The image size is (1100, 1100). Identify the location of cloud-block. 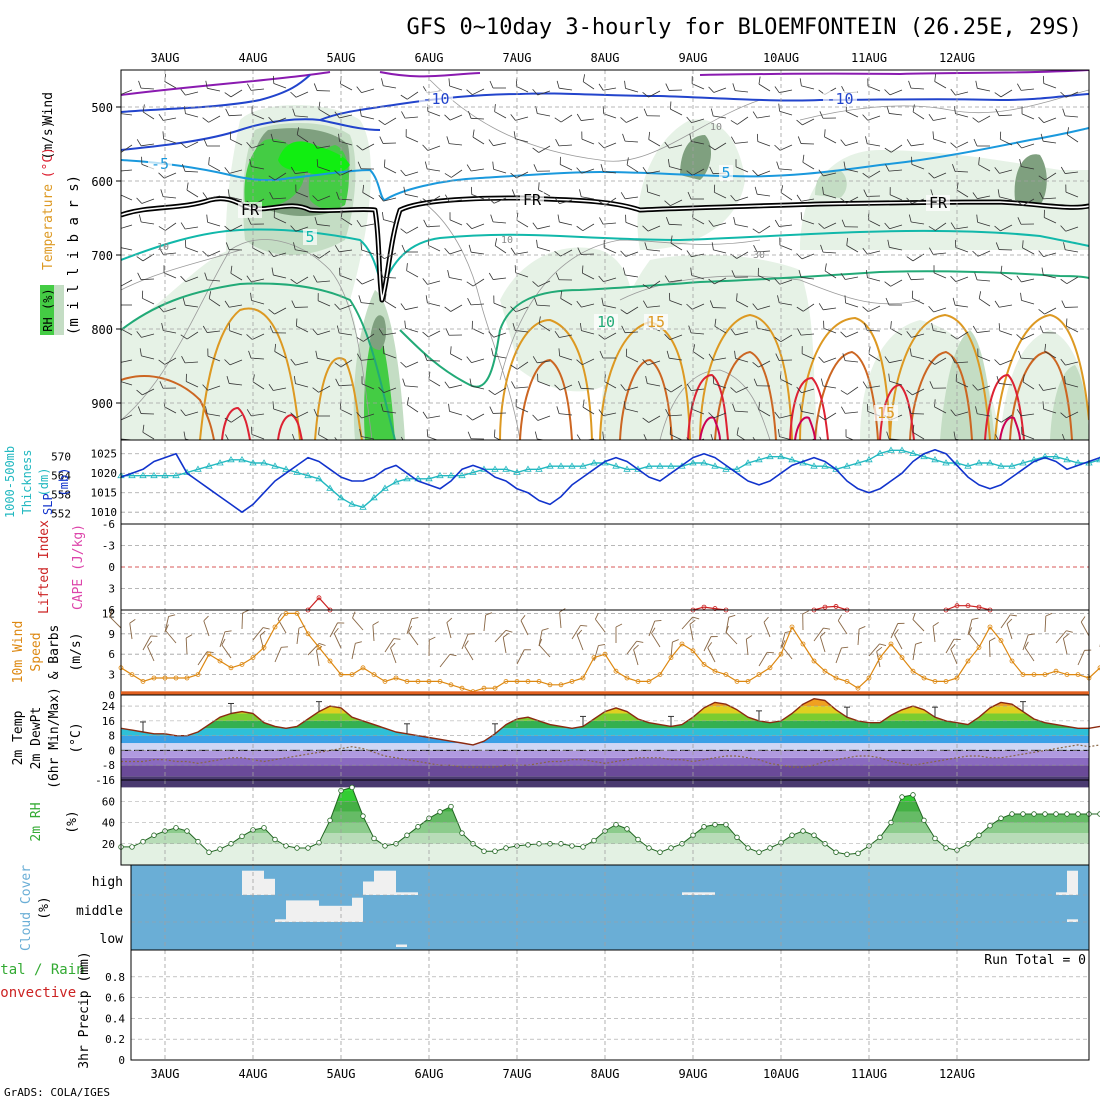
(302, 911).